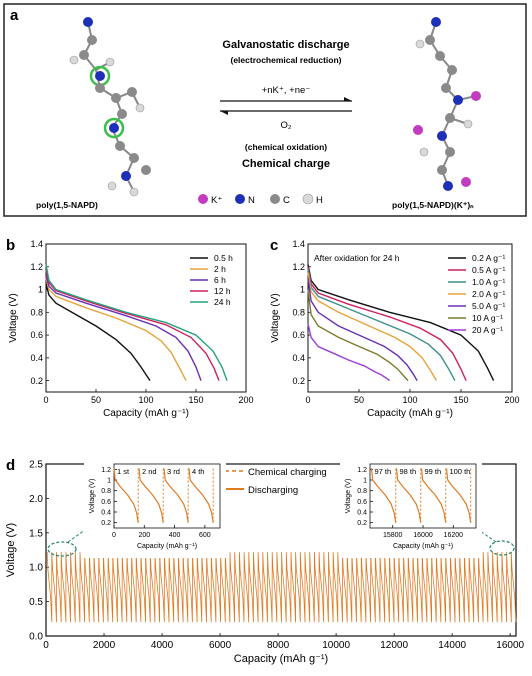  What do you see at coordinates (220, 269) in the screenshot?
I see `legend-label: 2 h` at bounding box center [220, 269].